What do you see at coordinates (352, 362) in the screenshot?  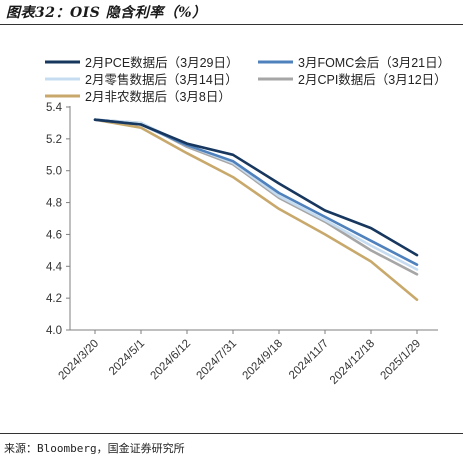 I see `x-tick-label: 2024/12/18` at bounding box center [352, 362].